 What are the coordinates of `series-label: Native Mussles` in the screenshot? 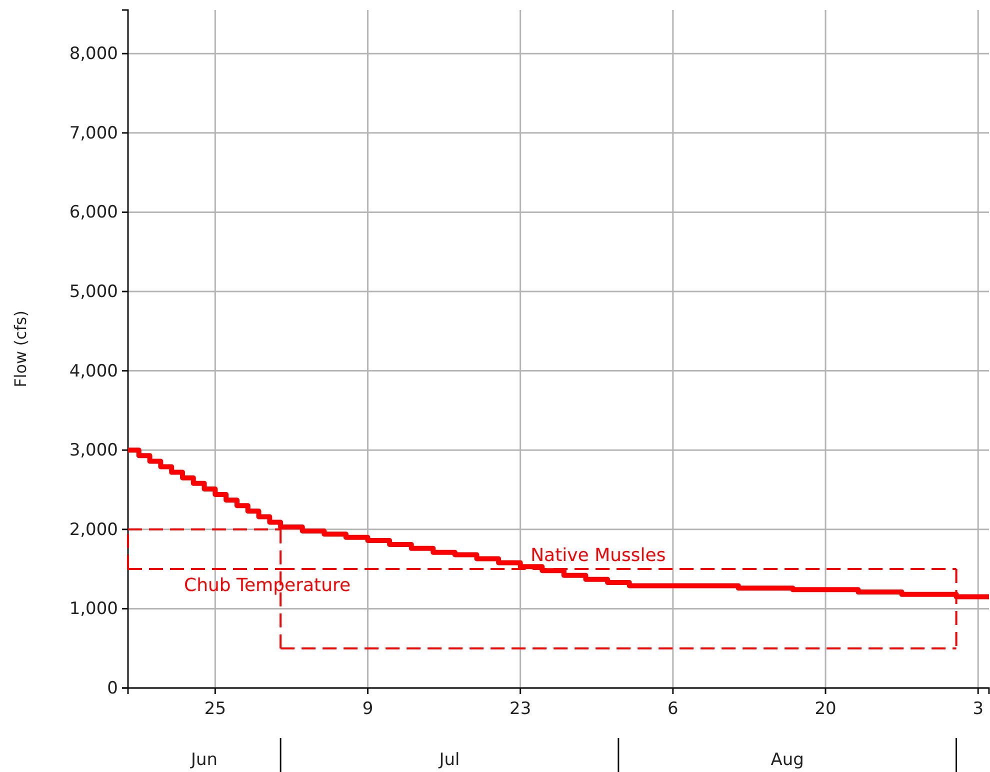 It's located at (598, 555).